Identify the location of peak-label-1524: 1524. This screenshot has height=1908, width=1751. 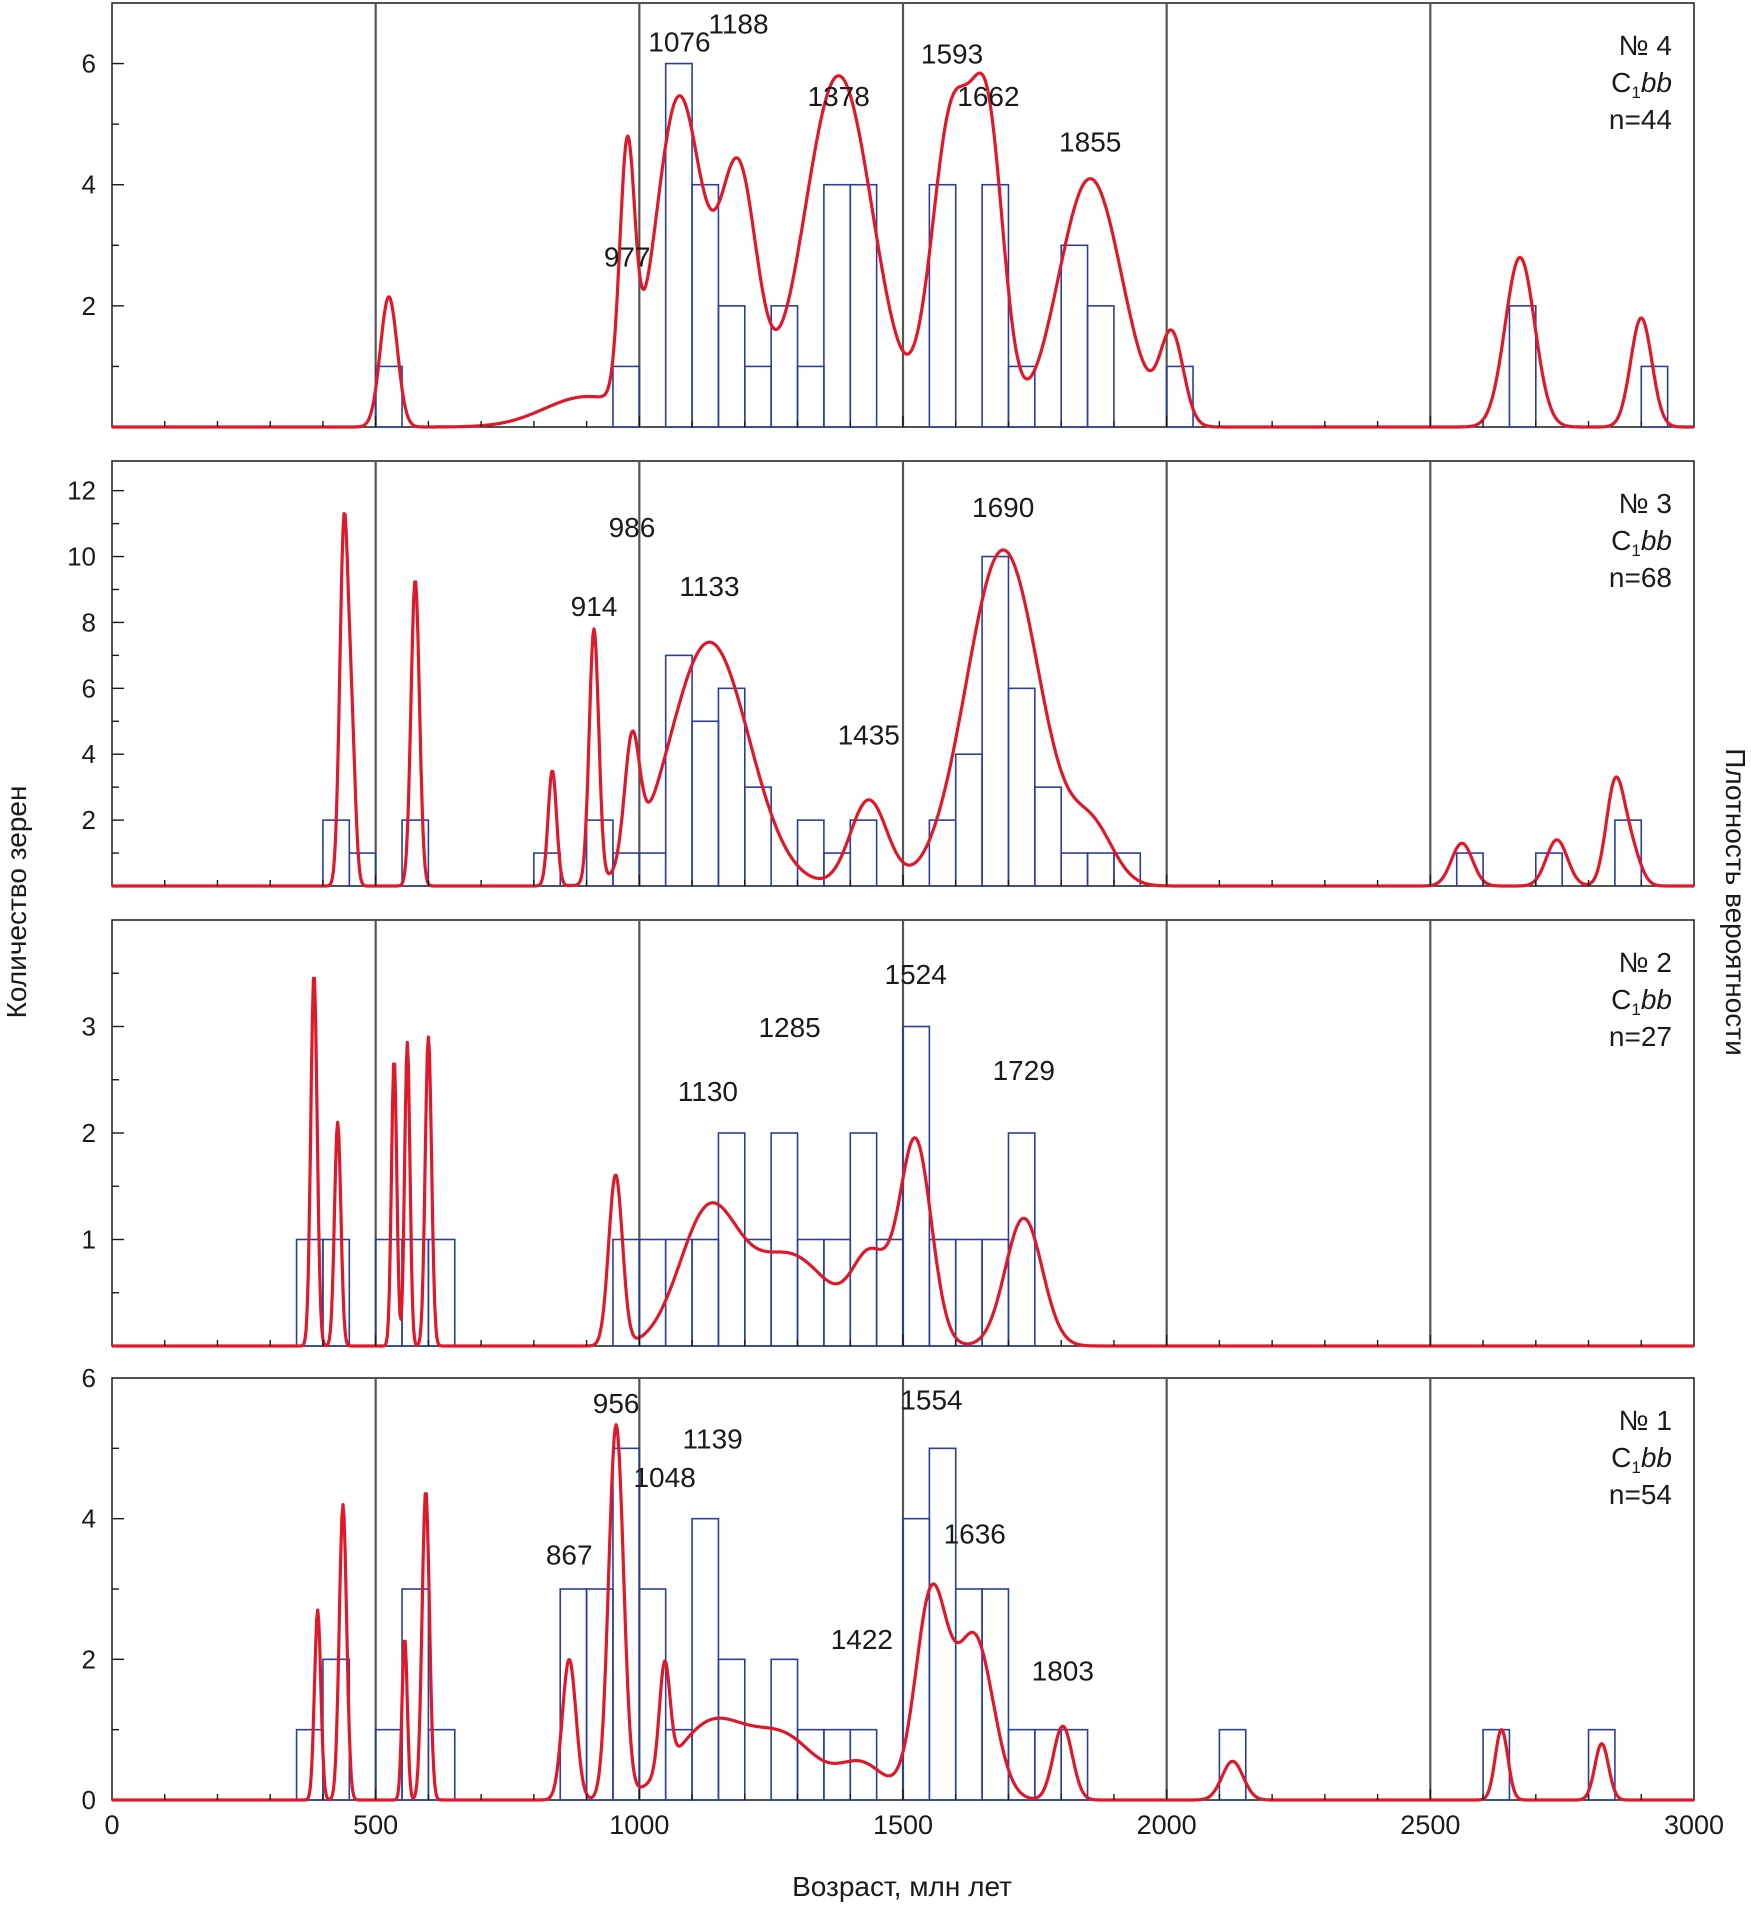
(916, 974).